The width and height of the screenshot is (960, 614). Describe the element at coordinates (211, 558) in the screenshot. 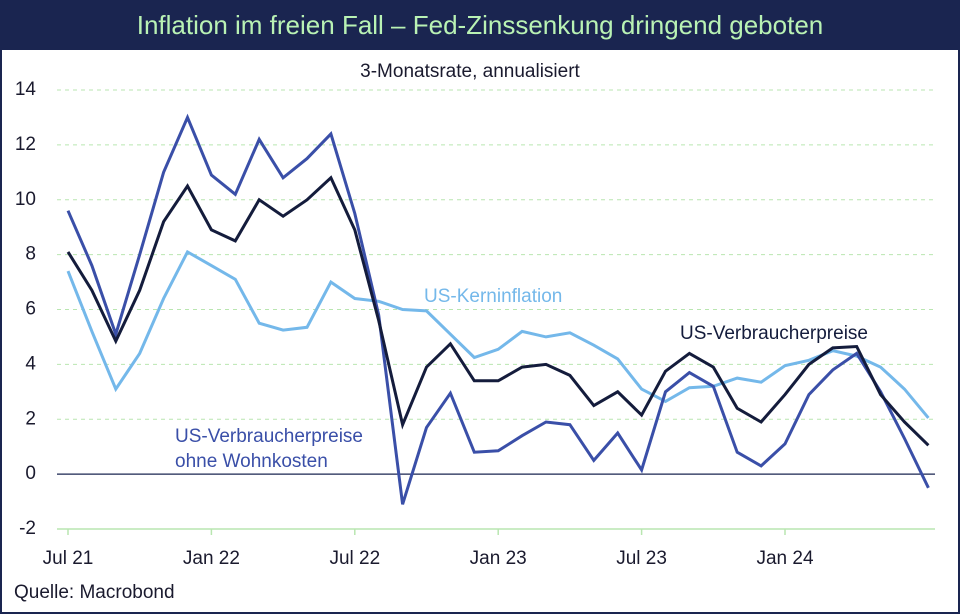

I see `x-tick-label: Jan 22` at that location.